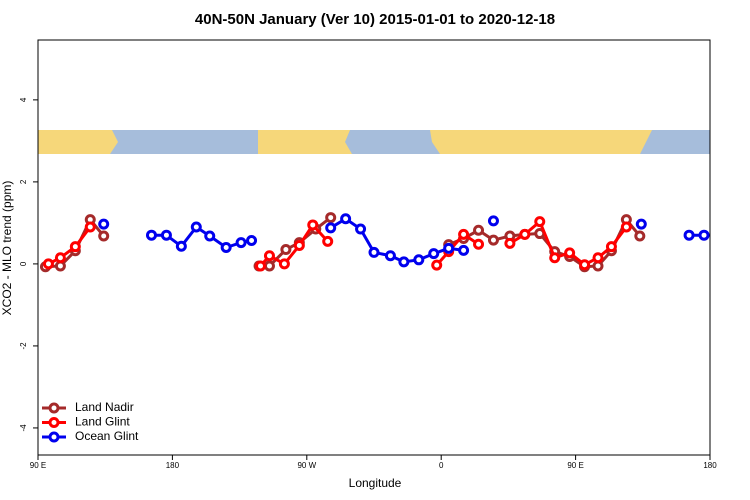 This screenshot has width=750, height=500. Describe the element at coordinates (441, 465) in the screenshot. I see `x-tick-label: 0` at that location.